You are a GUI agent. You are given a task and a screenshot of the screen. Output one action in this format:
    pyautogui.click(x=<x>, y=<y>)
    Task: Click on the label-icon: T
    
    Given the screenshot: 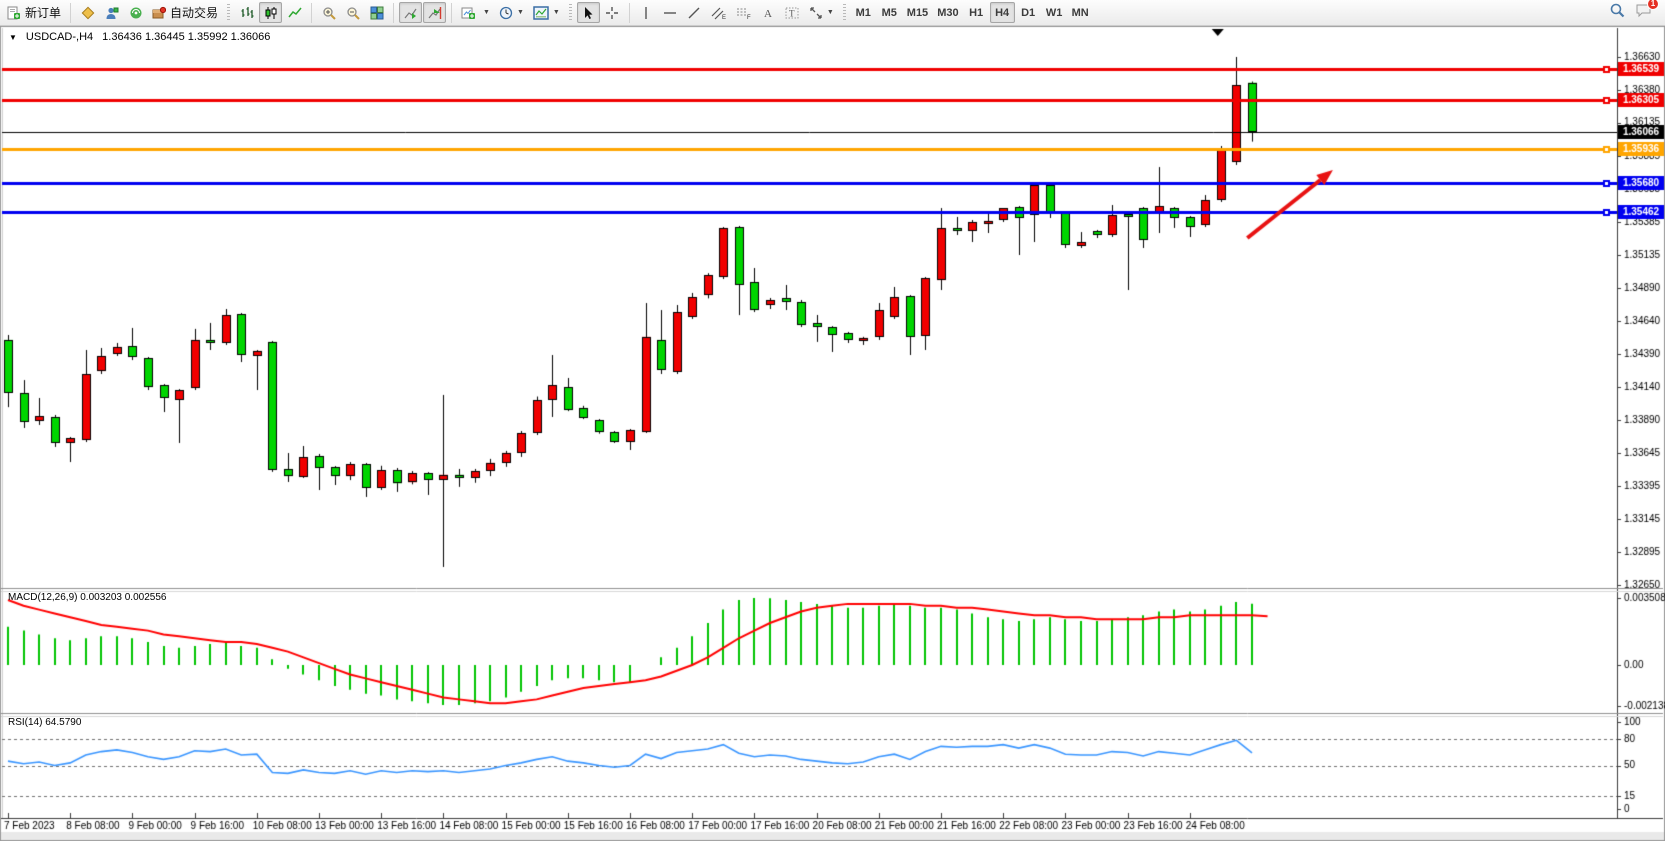 What is the action you would take?
    pyautogui.click(x=792, y=13)
    